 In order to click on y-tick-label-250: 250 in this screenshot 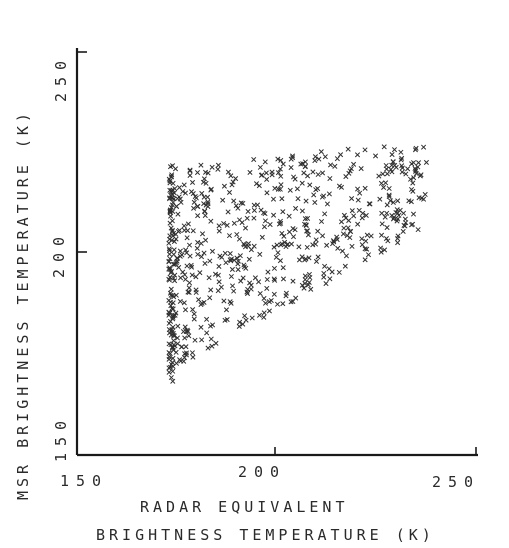, I will do `click(61, 78)`.